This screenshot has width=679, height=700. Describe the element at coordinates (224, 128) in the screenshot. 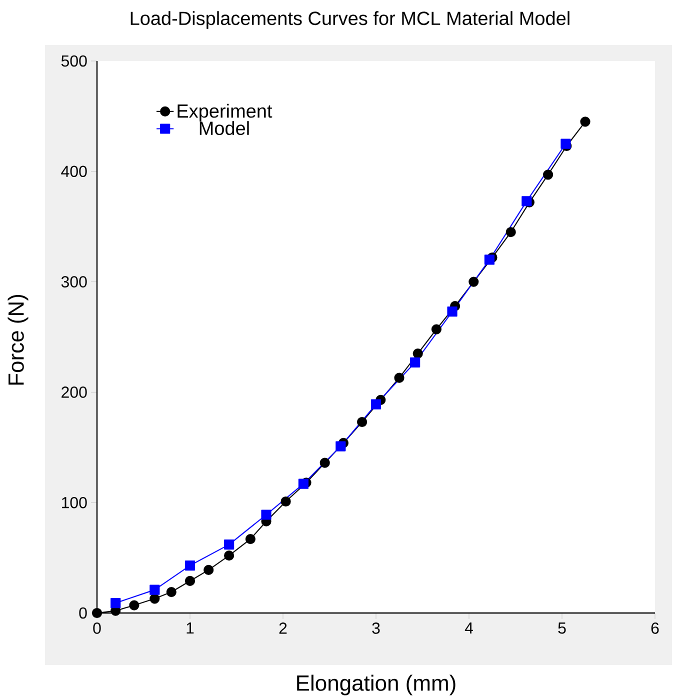

I see `legend-label: Model` at that location.